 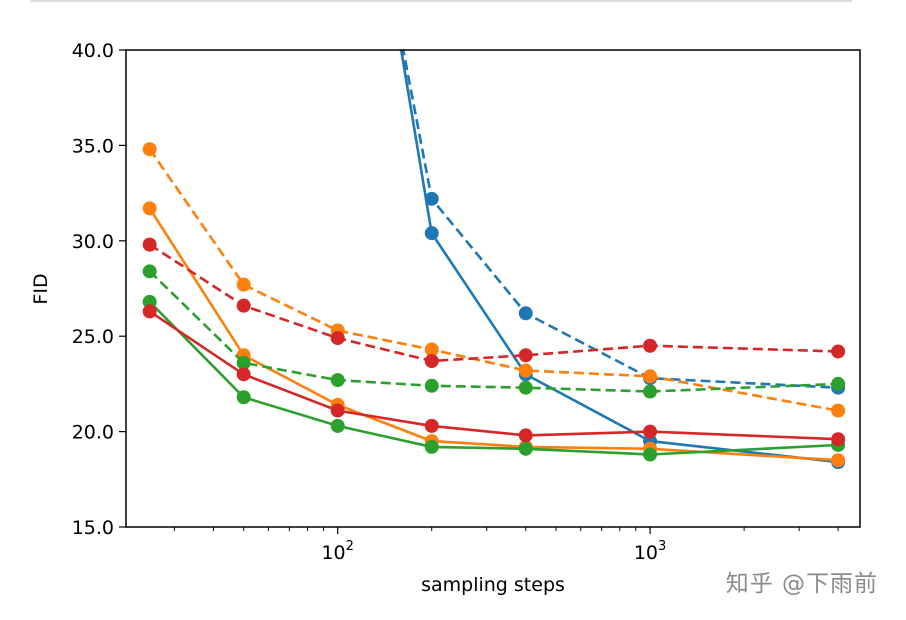 What do you see at coordinates (93, 146) in the screenshot?
I see `y-tick-label: 35.0` at bounding box center [93, 146].